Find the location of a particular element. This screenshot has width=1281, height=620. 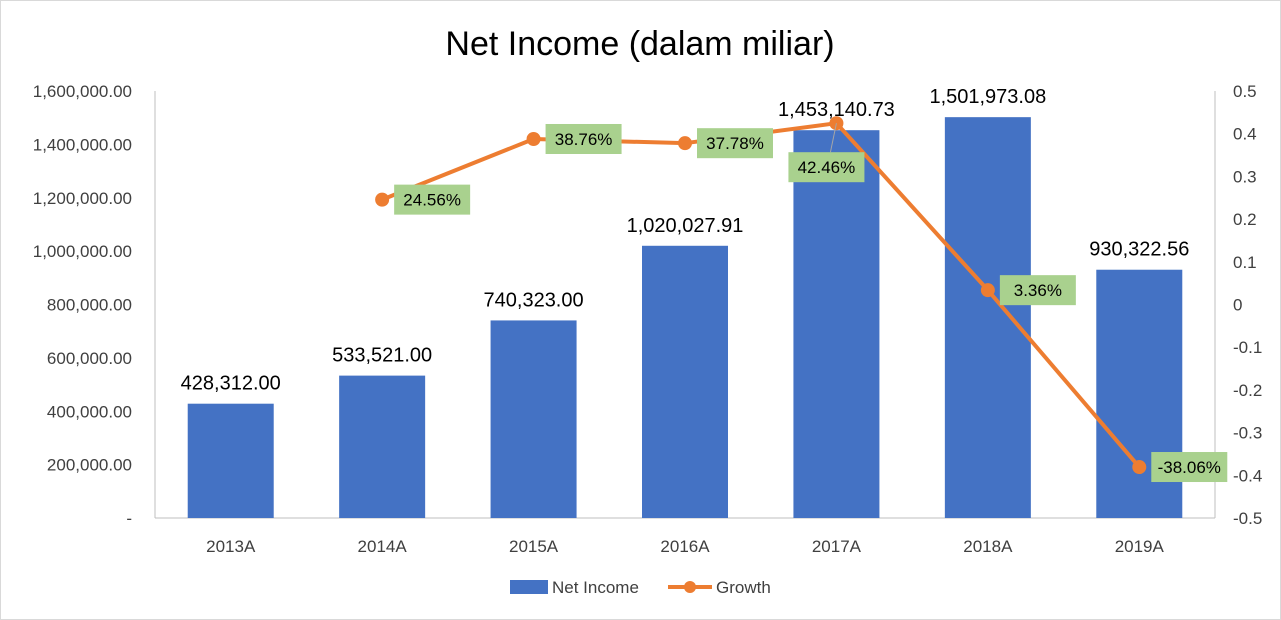

left-axis-tick-label: - is located at coordinates (129, 518).